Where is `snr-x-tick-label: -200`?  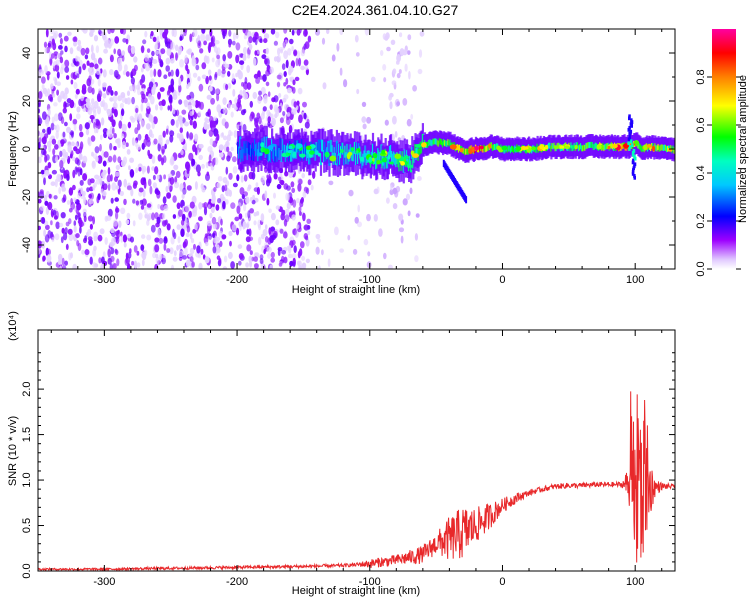
snr-x-tick-label: -200 is located at coordinates (237, 582).